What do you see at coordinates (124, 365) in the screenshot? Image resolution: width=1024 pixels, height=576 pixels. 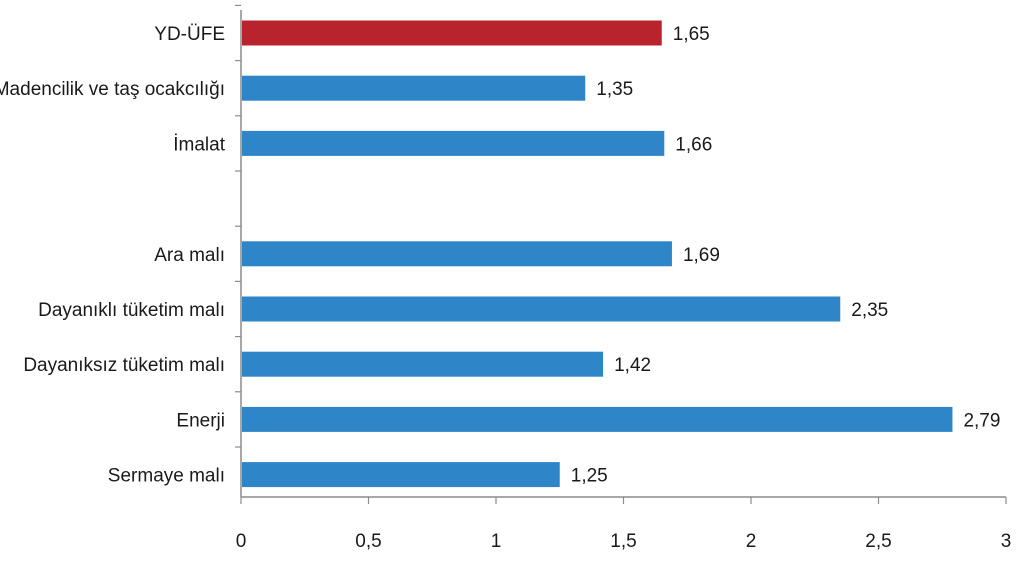 I see `category-label: Dayanıksız tüketim malı` at bounding box center [124, 365].